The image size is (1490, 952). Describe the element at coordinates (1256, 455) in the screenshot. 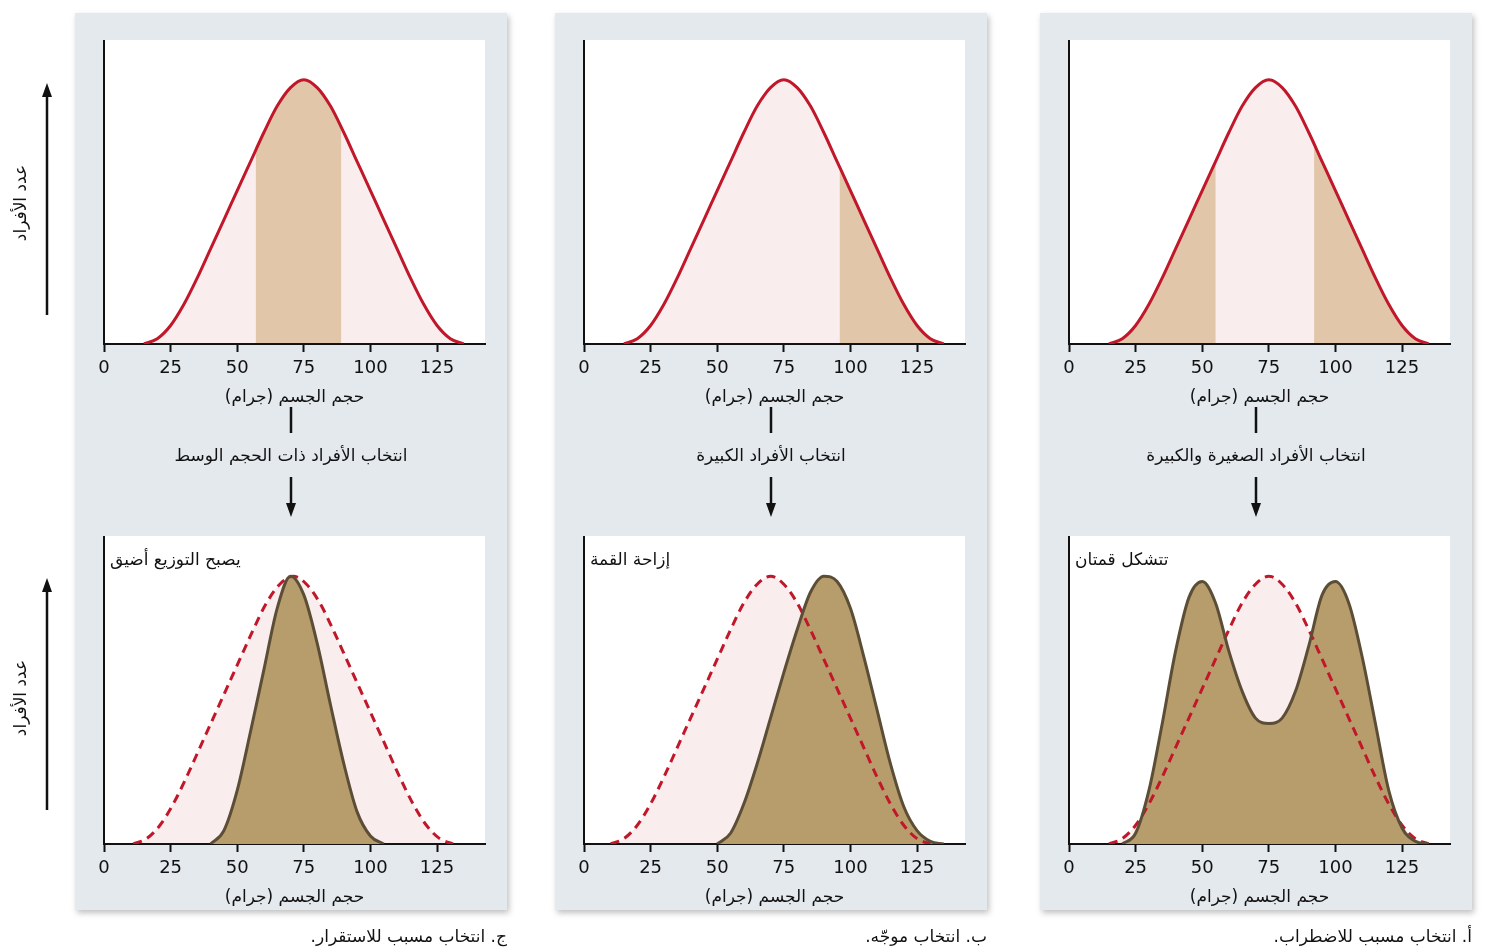

I see `text: انتخاب الأفراد الصغيرة والكبيرة` at that location.